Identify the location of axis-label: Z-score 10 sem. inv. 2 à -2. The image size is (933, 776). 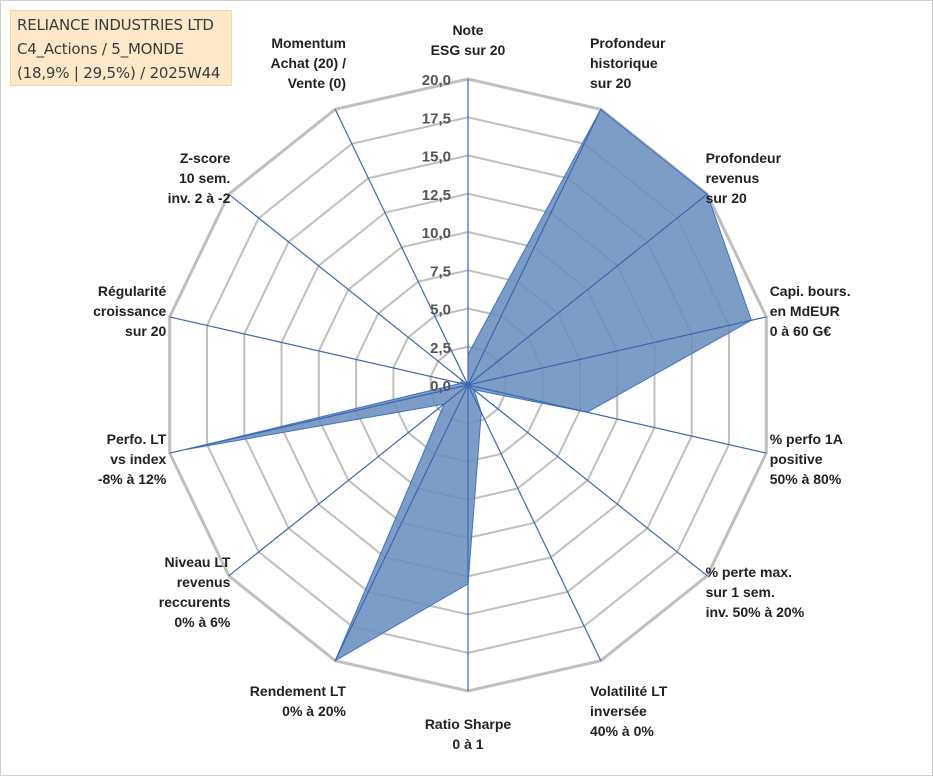
(199, 178).